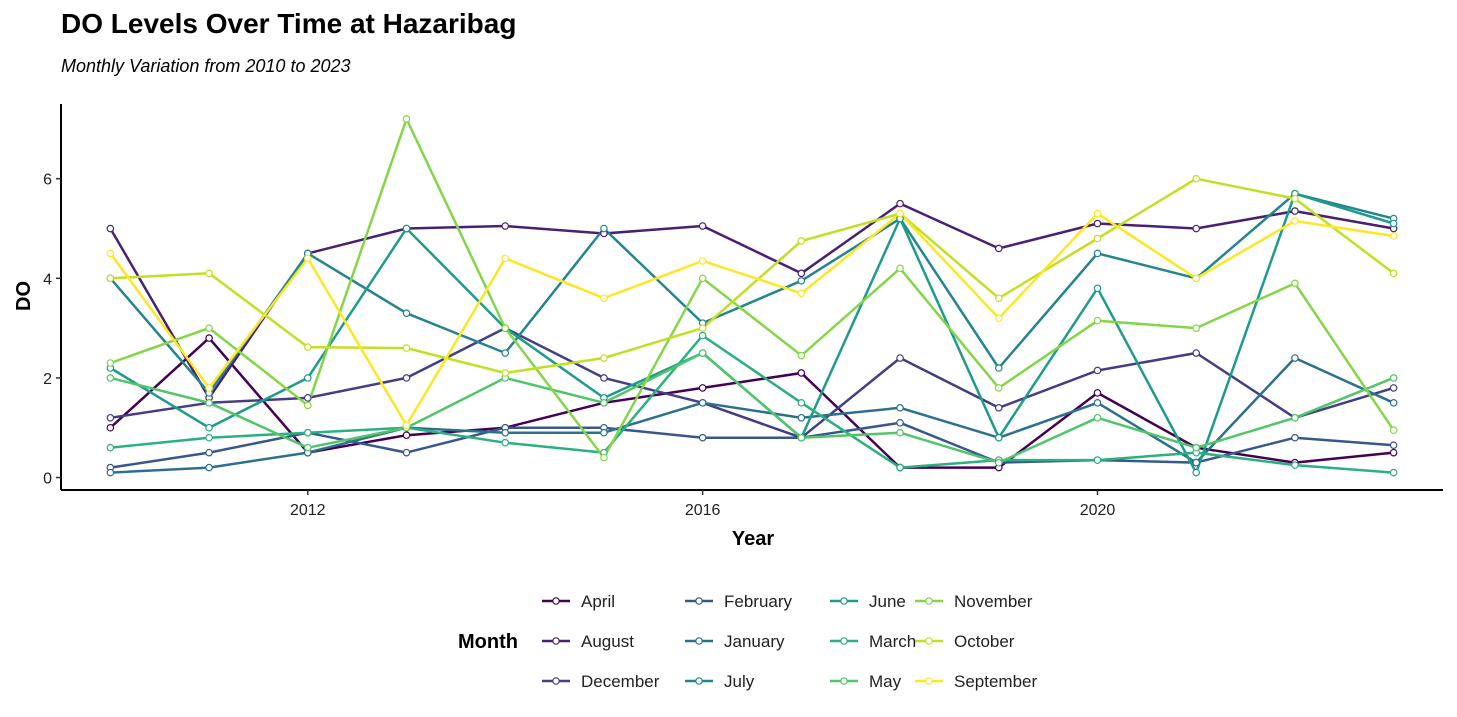 This screenshot has width=1457, height=717. I want to click on y-tick-label: 4, so click(47, 279).